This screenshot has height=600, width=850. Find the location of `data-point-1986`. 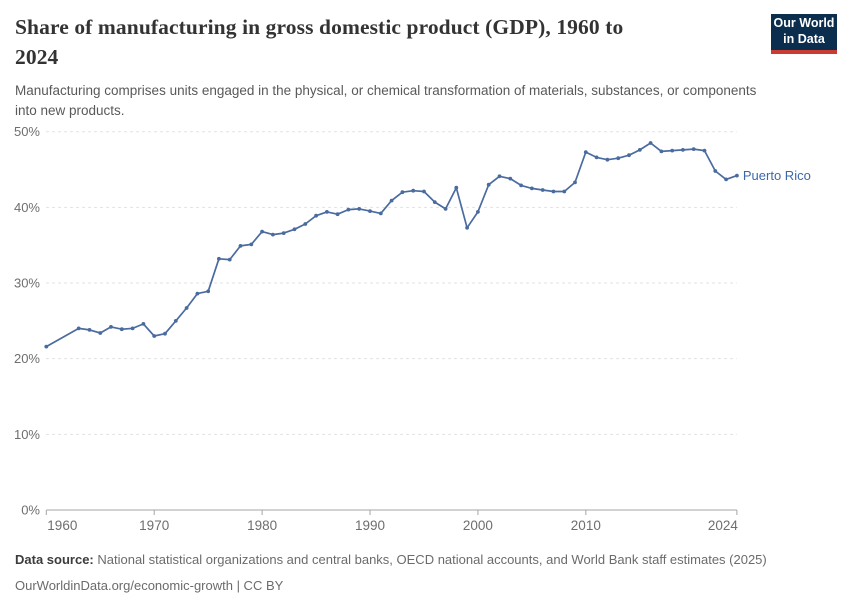

data-point-1986 is located at coordinates (327, 212).